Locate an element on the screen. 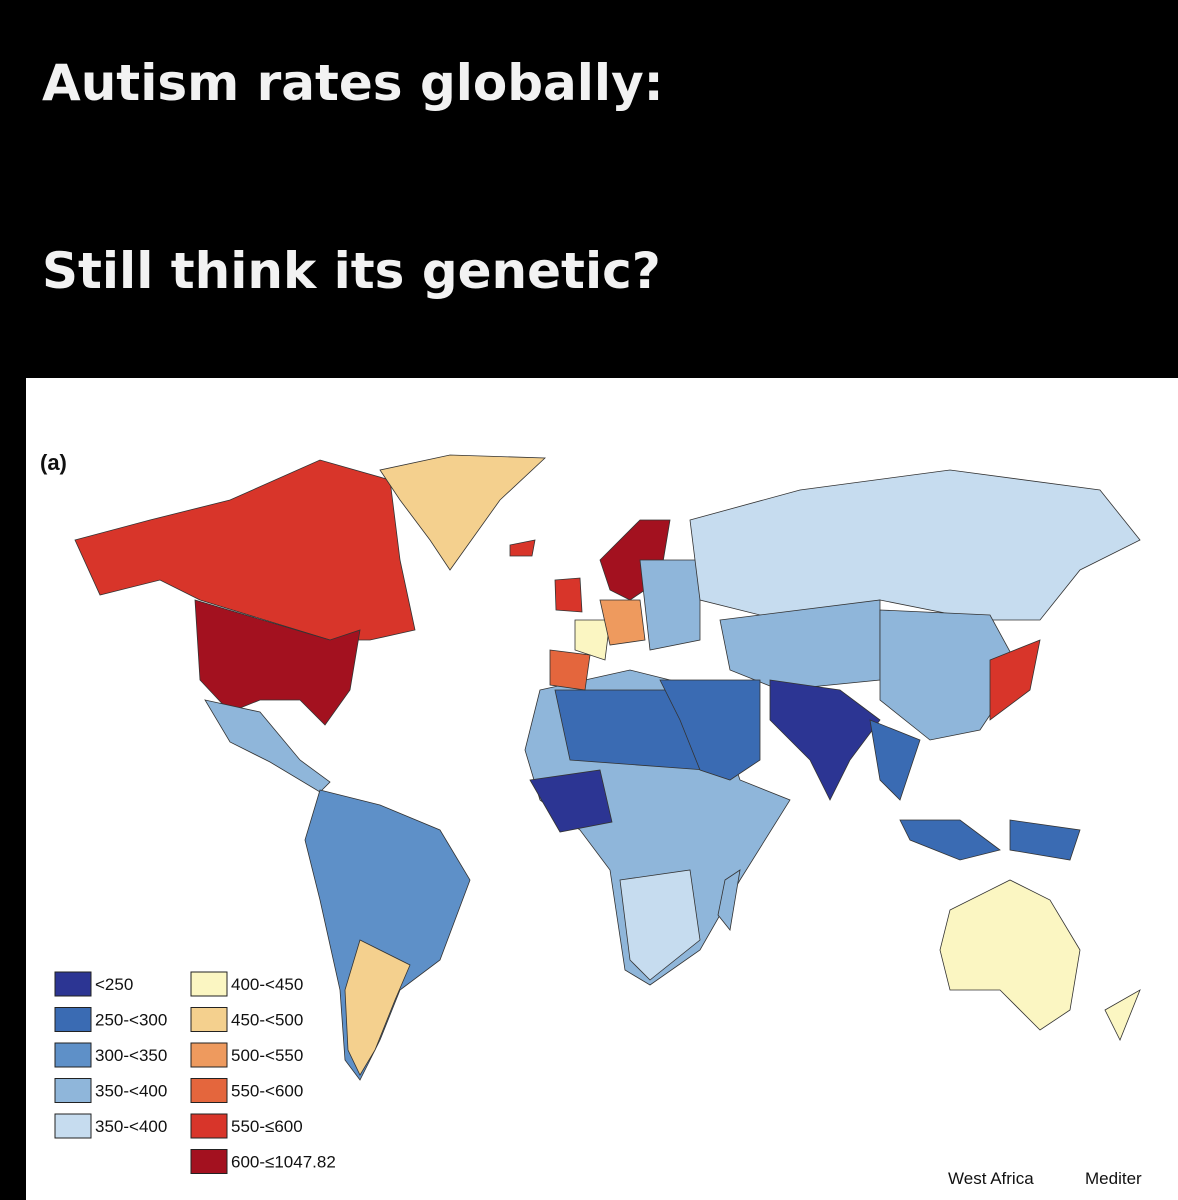 This screenshot has width=1178, height=1200. legend-label: <250 is located at coordinates (114, 984).